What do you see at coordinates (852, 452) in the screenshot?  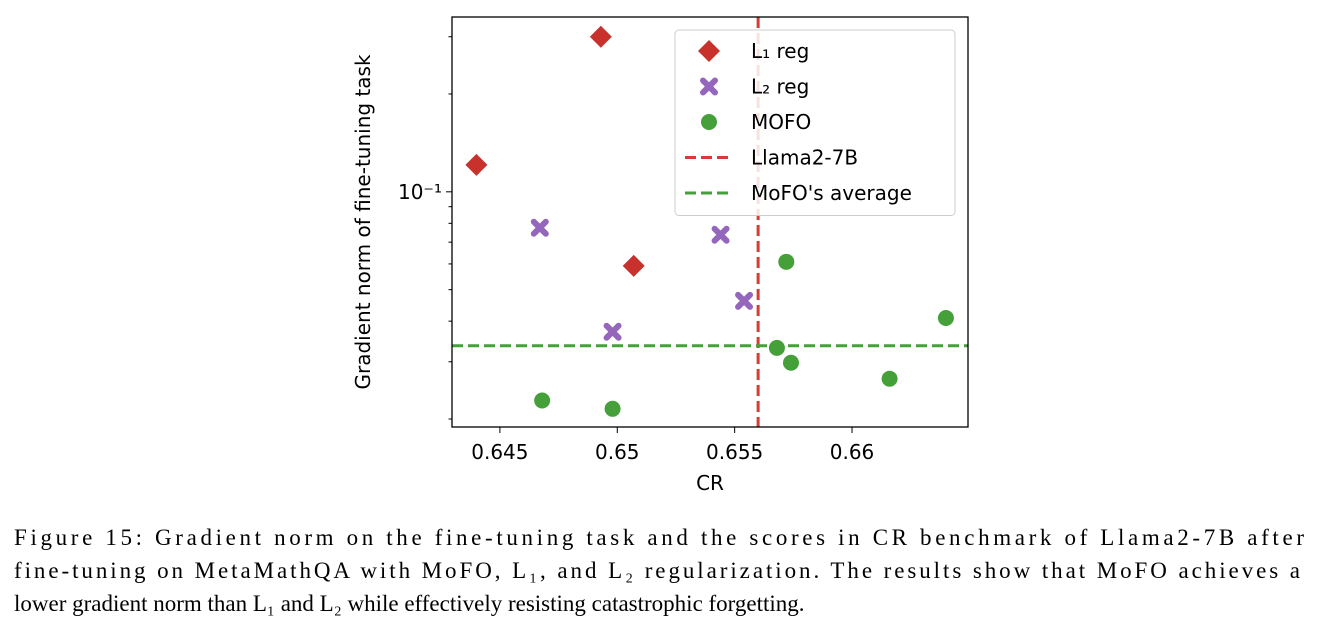 I see `x-tick-label: 0.66` at bounding box center [852, 452].